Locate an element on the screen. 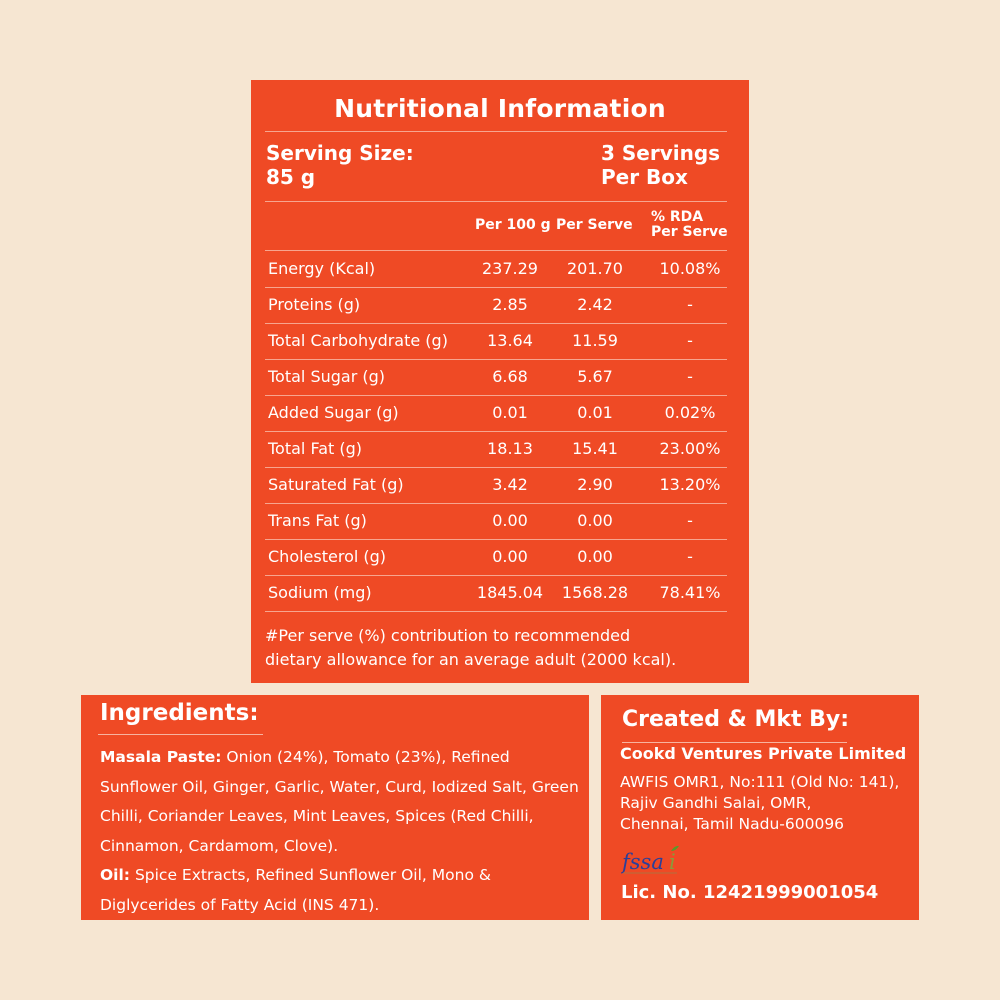  svg-text: i is located at coordinates (672, 862).